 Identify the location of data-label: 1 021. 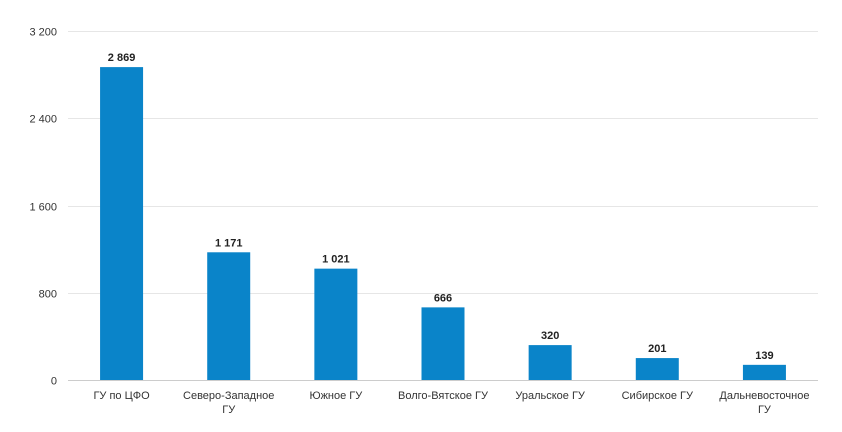
(336, 260).